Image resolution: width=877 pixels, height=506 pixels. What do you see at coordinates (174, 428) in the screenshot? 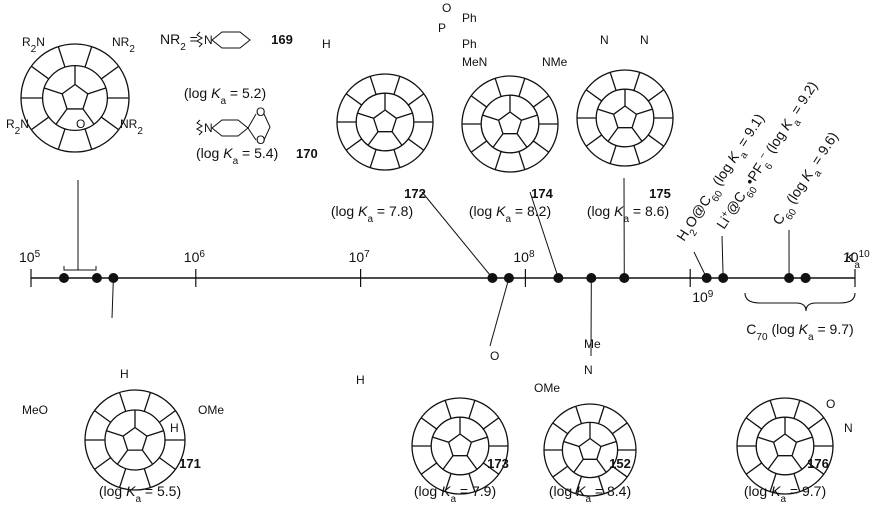
I see `atom-label: H` at bounding box center [174, 428].